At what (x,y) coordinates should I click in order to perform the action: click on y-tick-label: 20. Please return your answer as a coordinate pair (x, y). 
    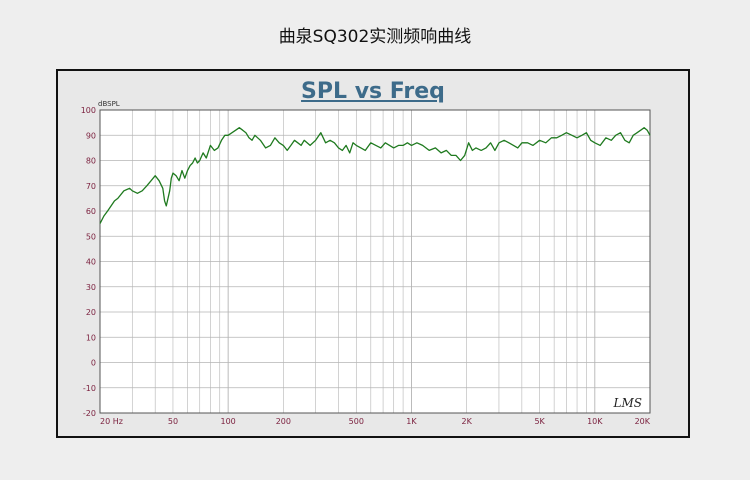
    Looking at the image, I should click on (91, 312).